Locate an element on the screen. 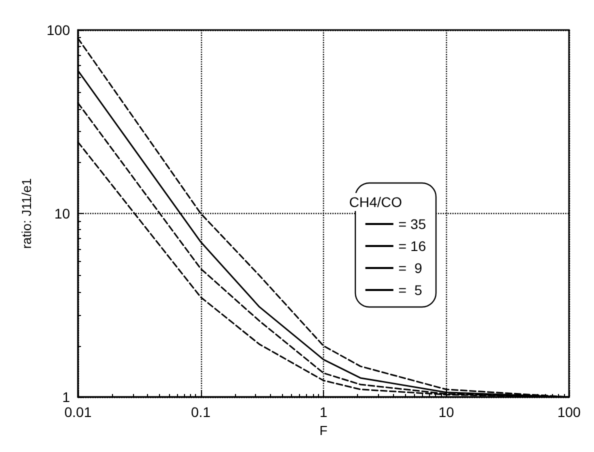  y-axis-title: ratio: J11/e1 is located at coordinates (26, 213).